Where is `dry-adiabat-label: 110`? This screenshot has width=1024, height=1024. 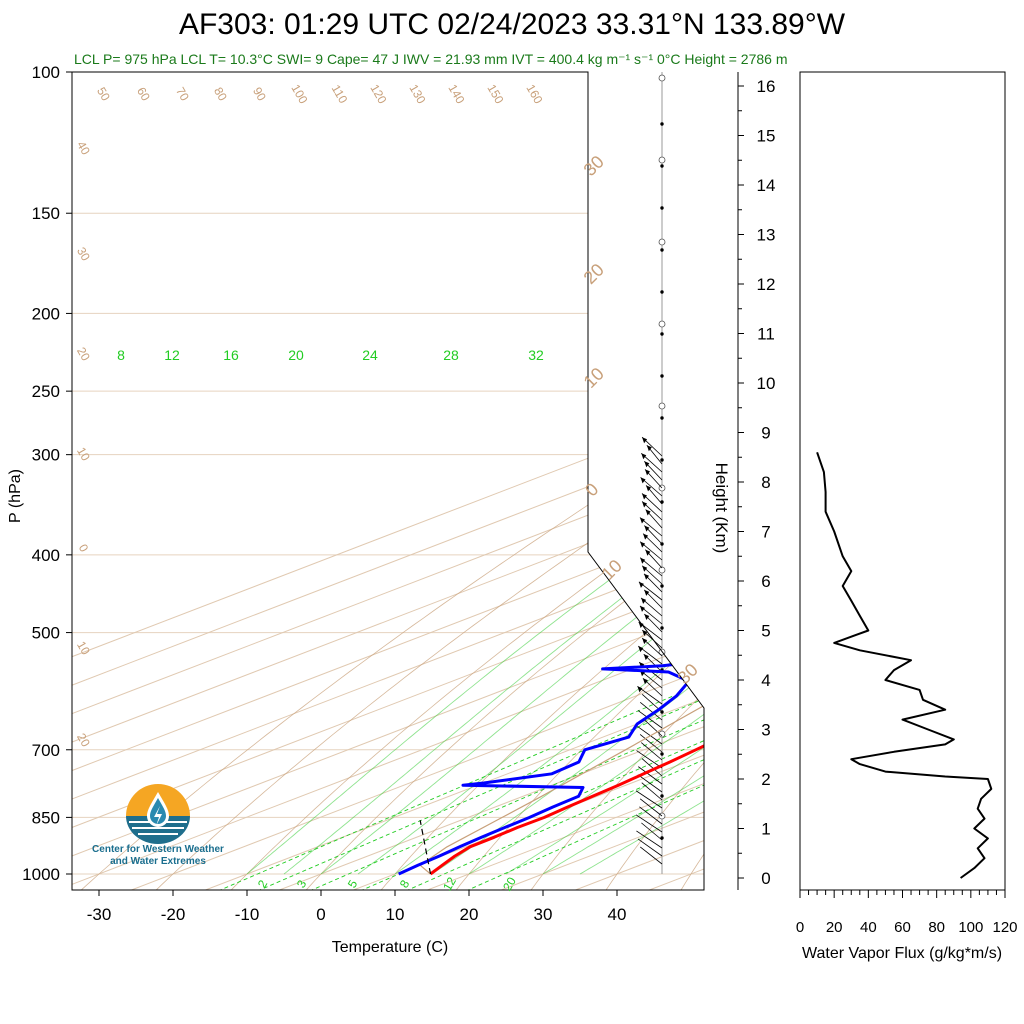
dry-adiabat-label: 110 is located at coordinates (340, 94).